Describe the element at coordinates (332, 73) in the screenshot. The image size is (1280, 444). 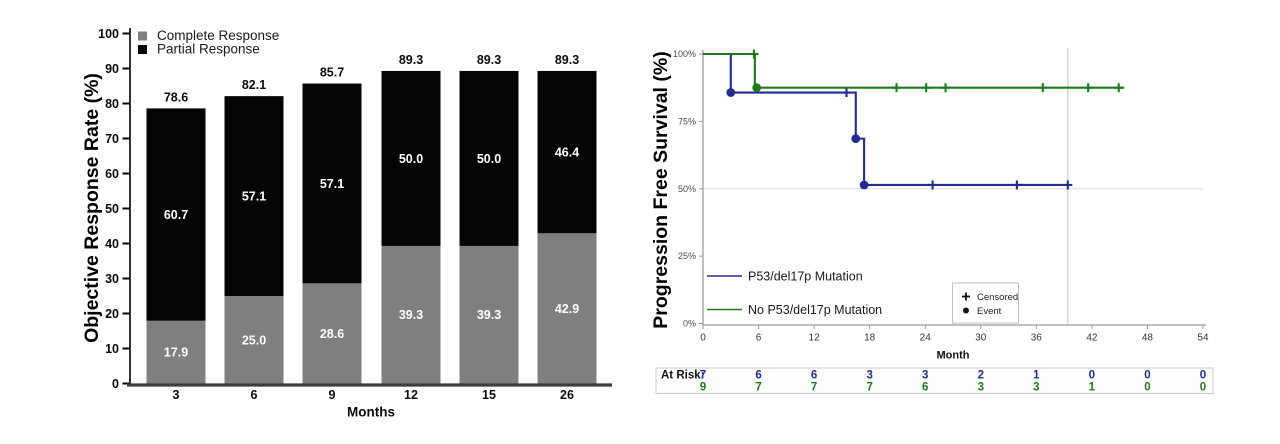
I see `bar-total-label: 85.7` at that location.